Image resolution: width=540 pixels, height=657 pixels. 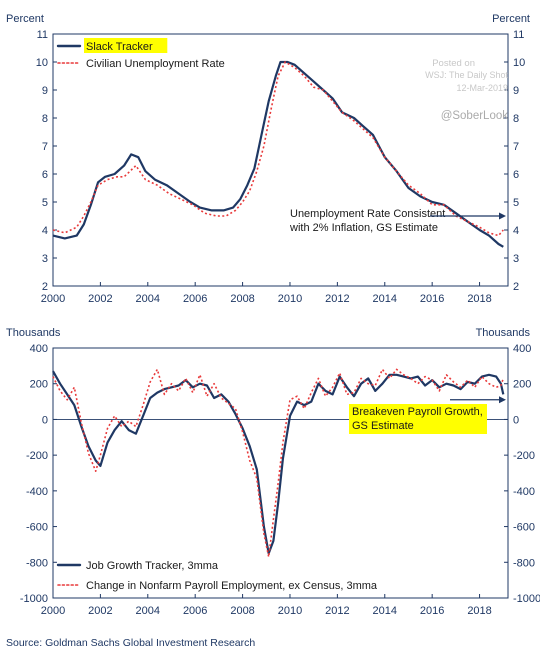 I want to click on y-tick-label-left: 6, so click(x=45, y=175).